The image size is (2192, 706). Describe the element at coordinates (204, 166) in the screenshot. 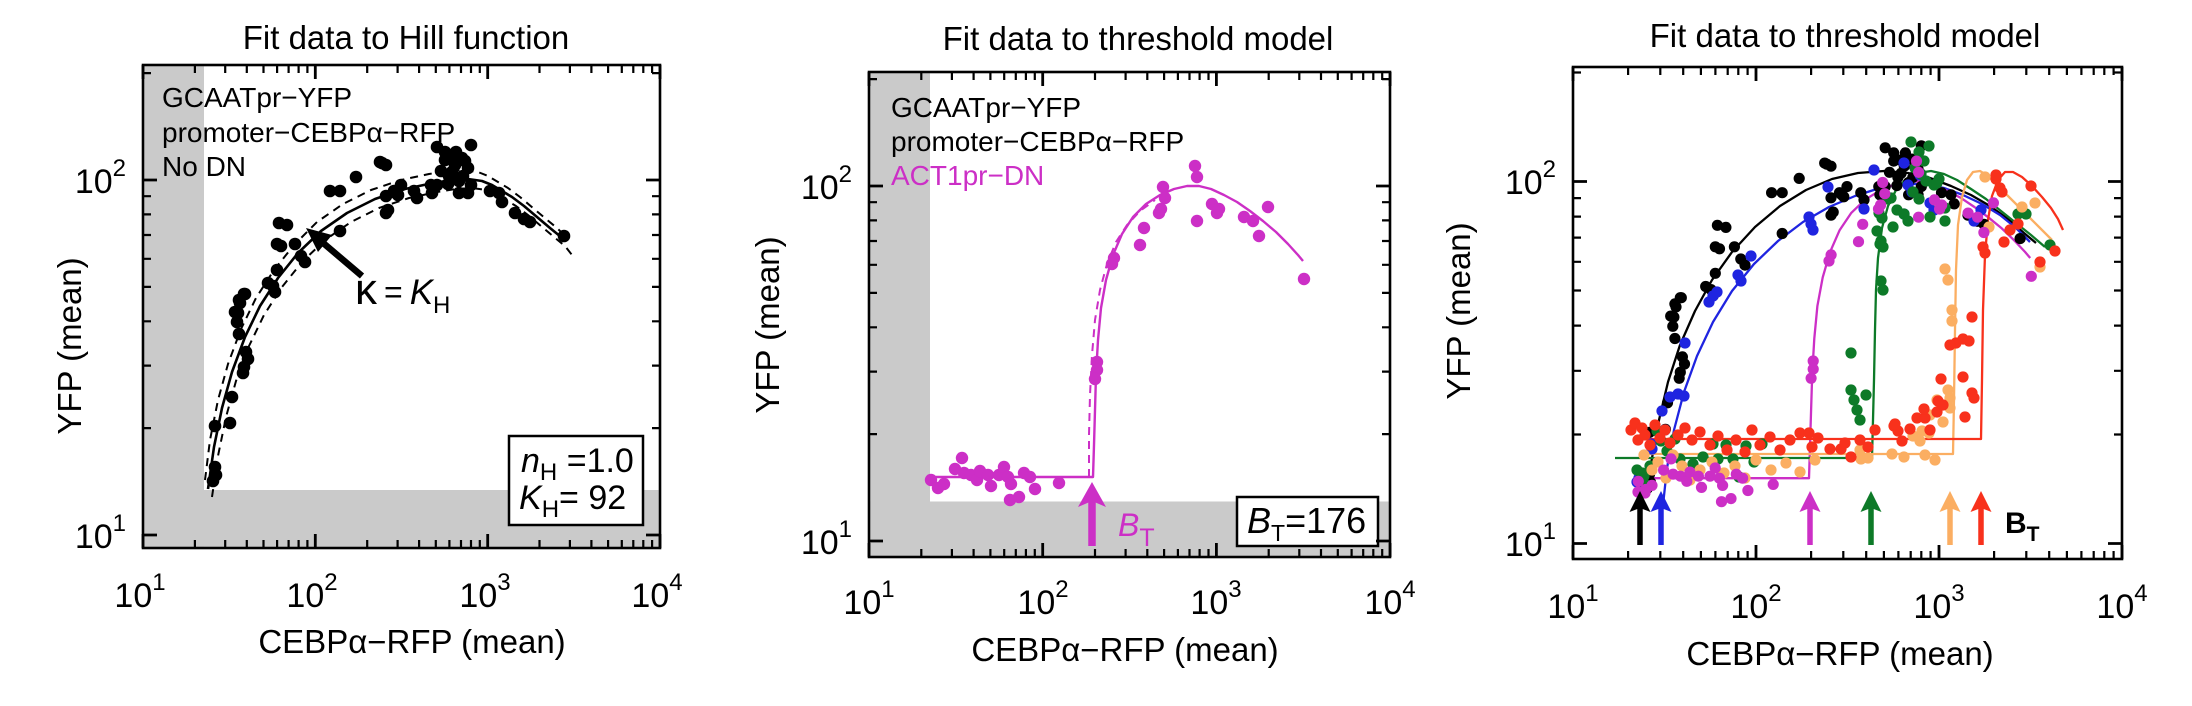

I see `svg-text: No DN` at that location.